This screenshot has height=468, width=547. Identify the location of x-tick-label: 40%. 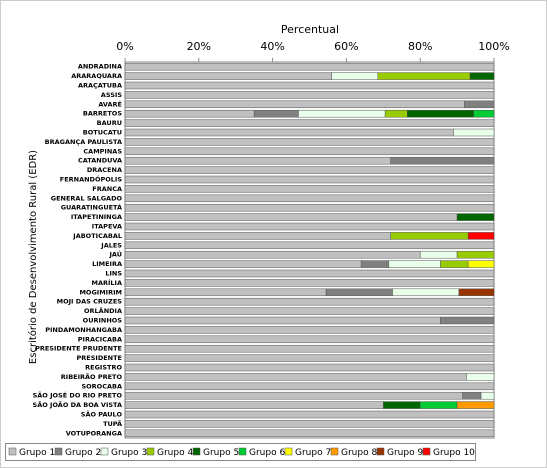
(272, 46).